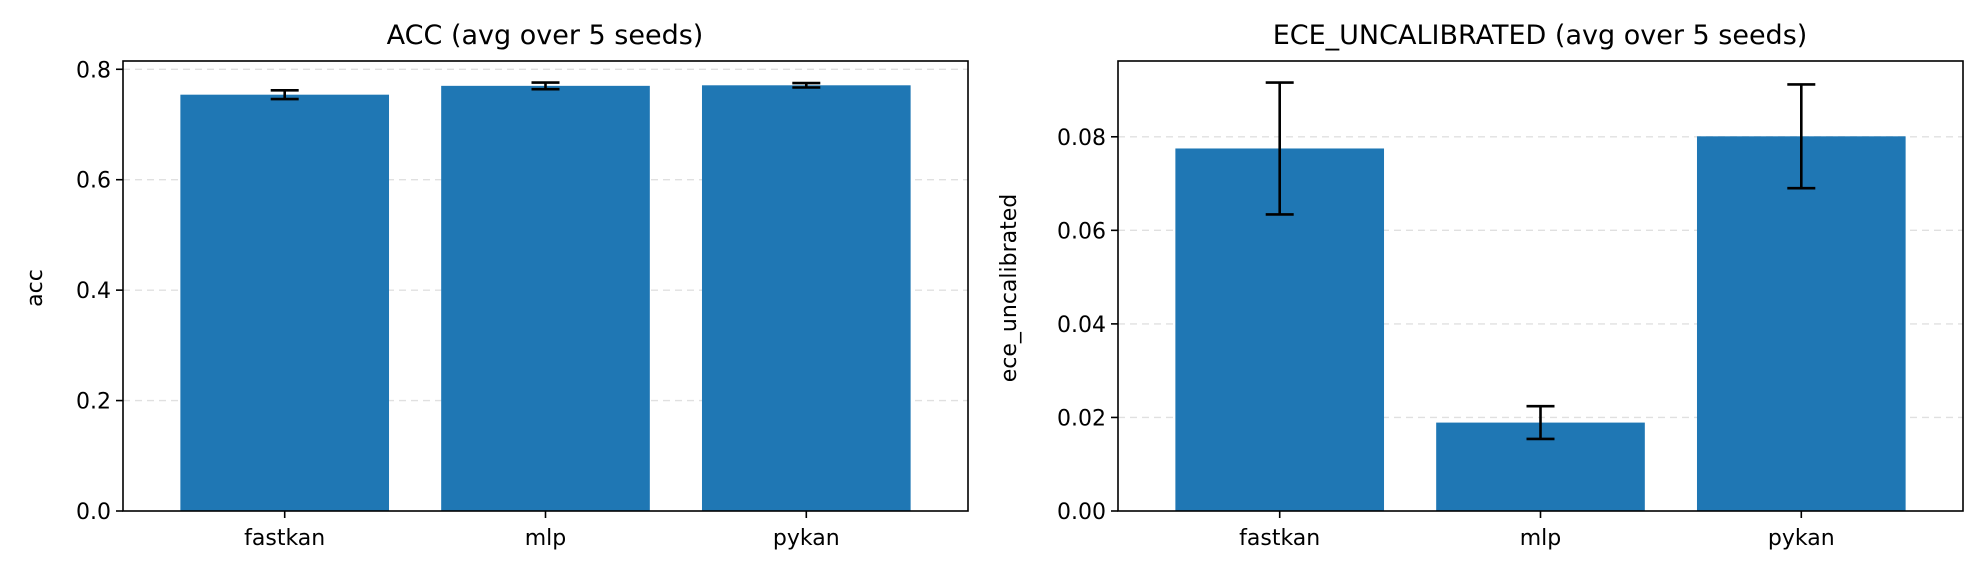 This screenshot has height=577, width=1980. Describe the element at coordinates (1081, 418) in the screenshot. I see `ece-ytick-label: 0.02` at that location.